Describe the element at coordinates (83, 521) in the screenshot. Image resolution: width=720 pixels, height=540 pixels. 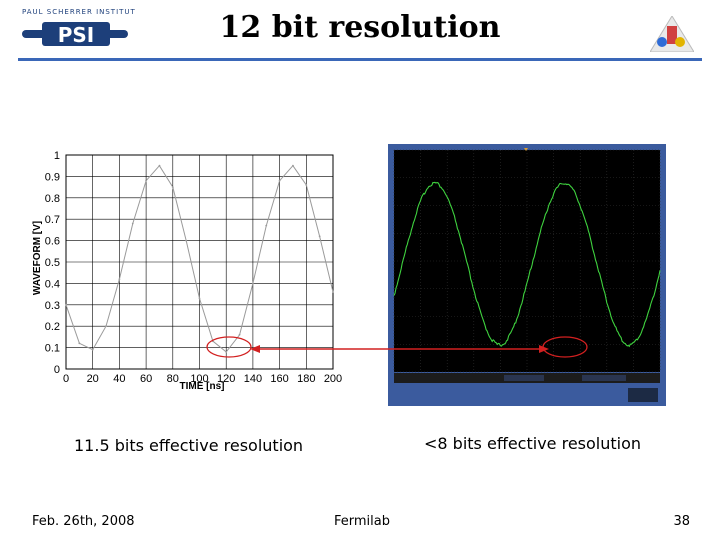
I see `footer-date: Feb. 26th, 2008` at that location.